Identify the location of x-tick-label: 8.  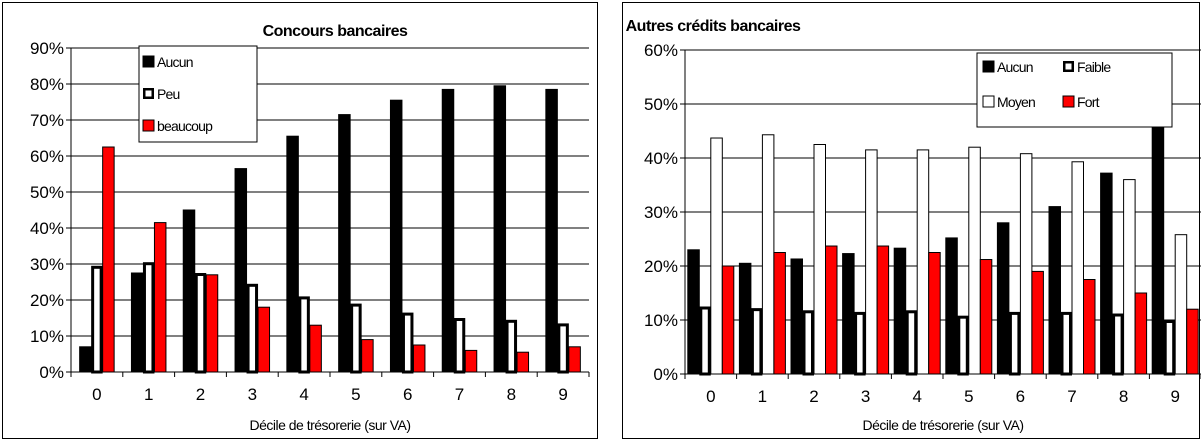
(511, 394).